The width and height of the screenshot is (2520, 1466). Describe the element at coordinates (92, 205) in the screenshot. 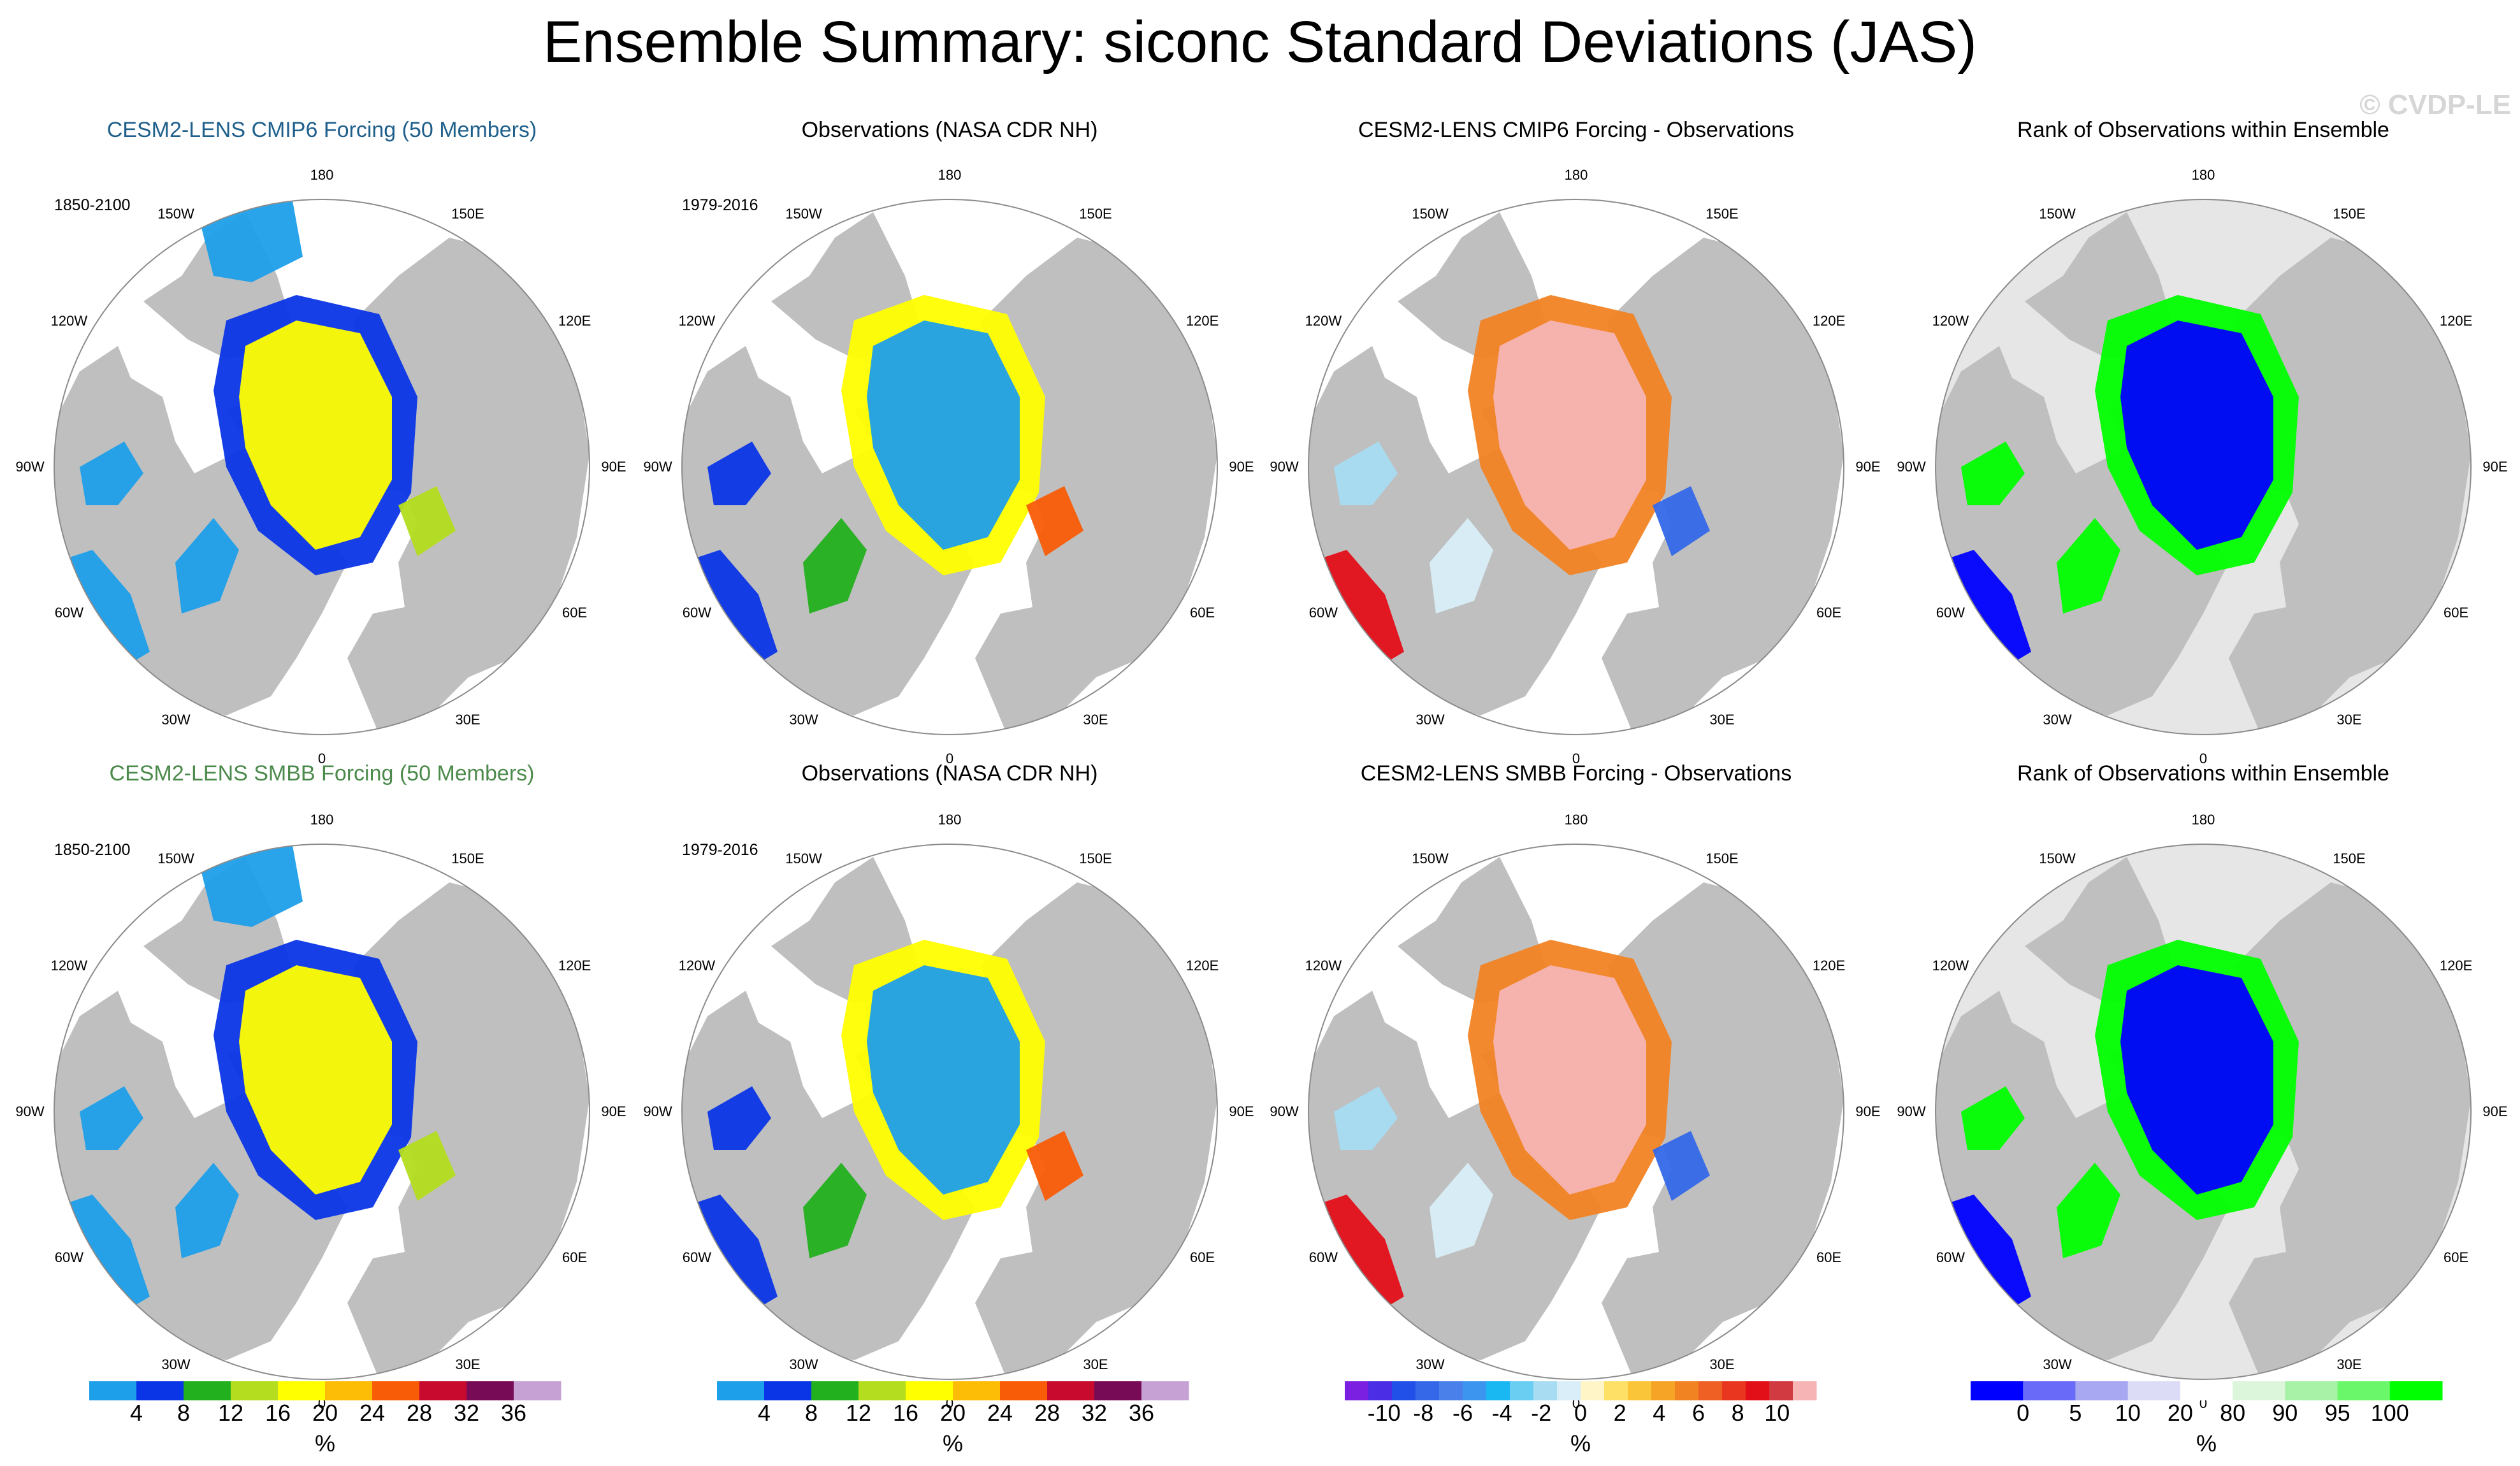

I see `period-label: 1850-2100` at that location.